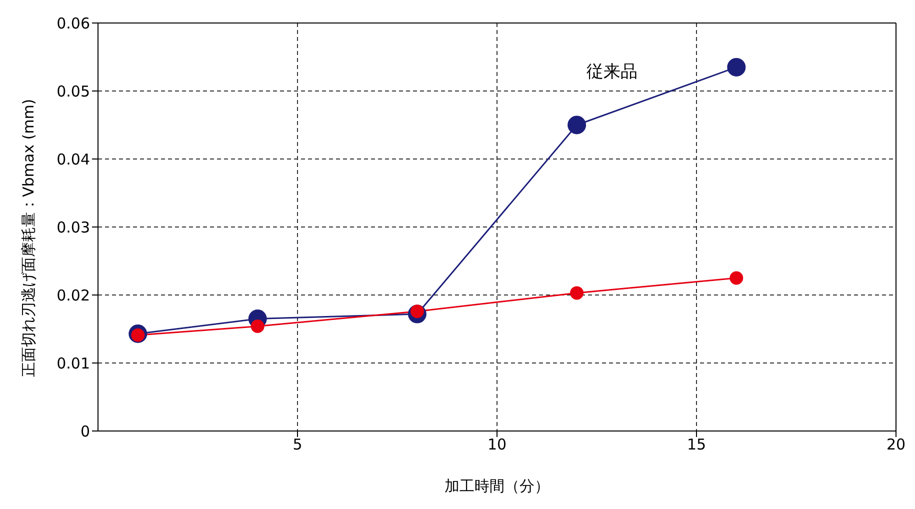 The image size is (915, 509). Describe the element at coordinates (297, 445) in the screenshot. I see `x-tick-label: 5` at that location.